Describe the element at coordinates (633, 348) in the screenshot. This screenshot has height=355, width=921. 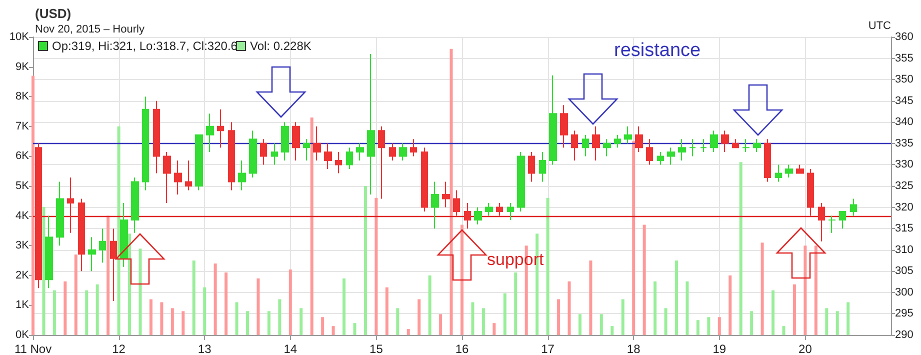
I see `x-tick-label: 18` at that location.